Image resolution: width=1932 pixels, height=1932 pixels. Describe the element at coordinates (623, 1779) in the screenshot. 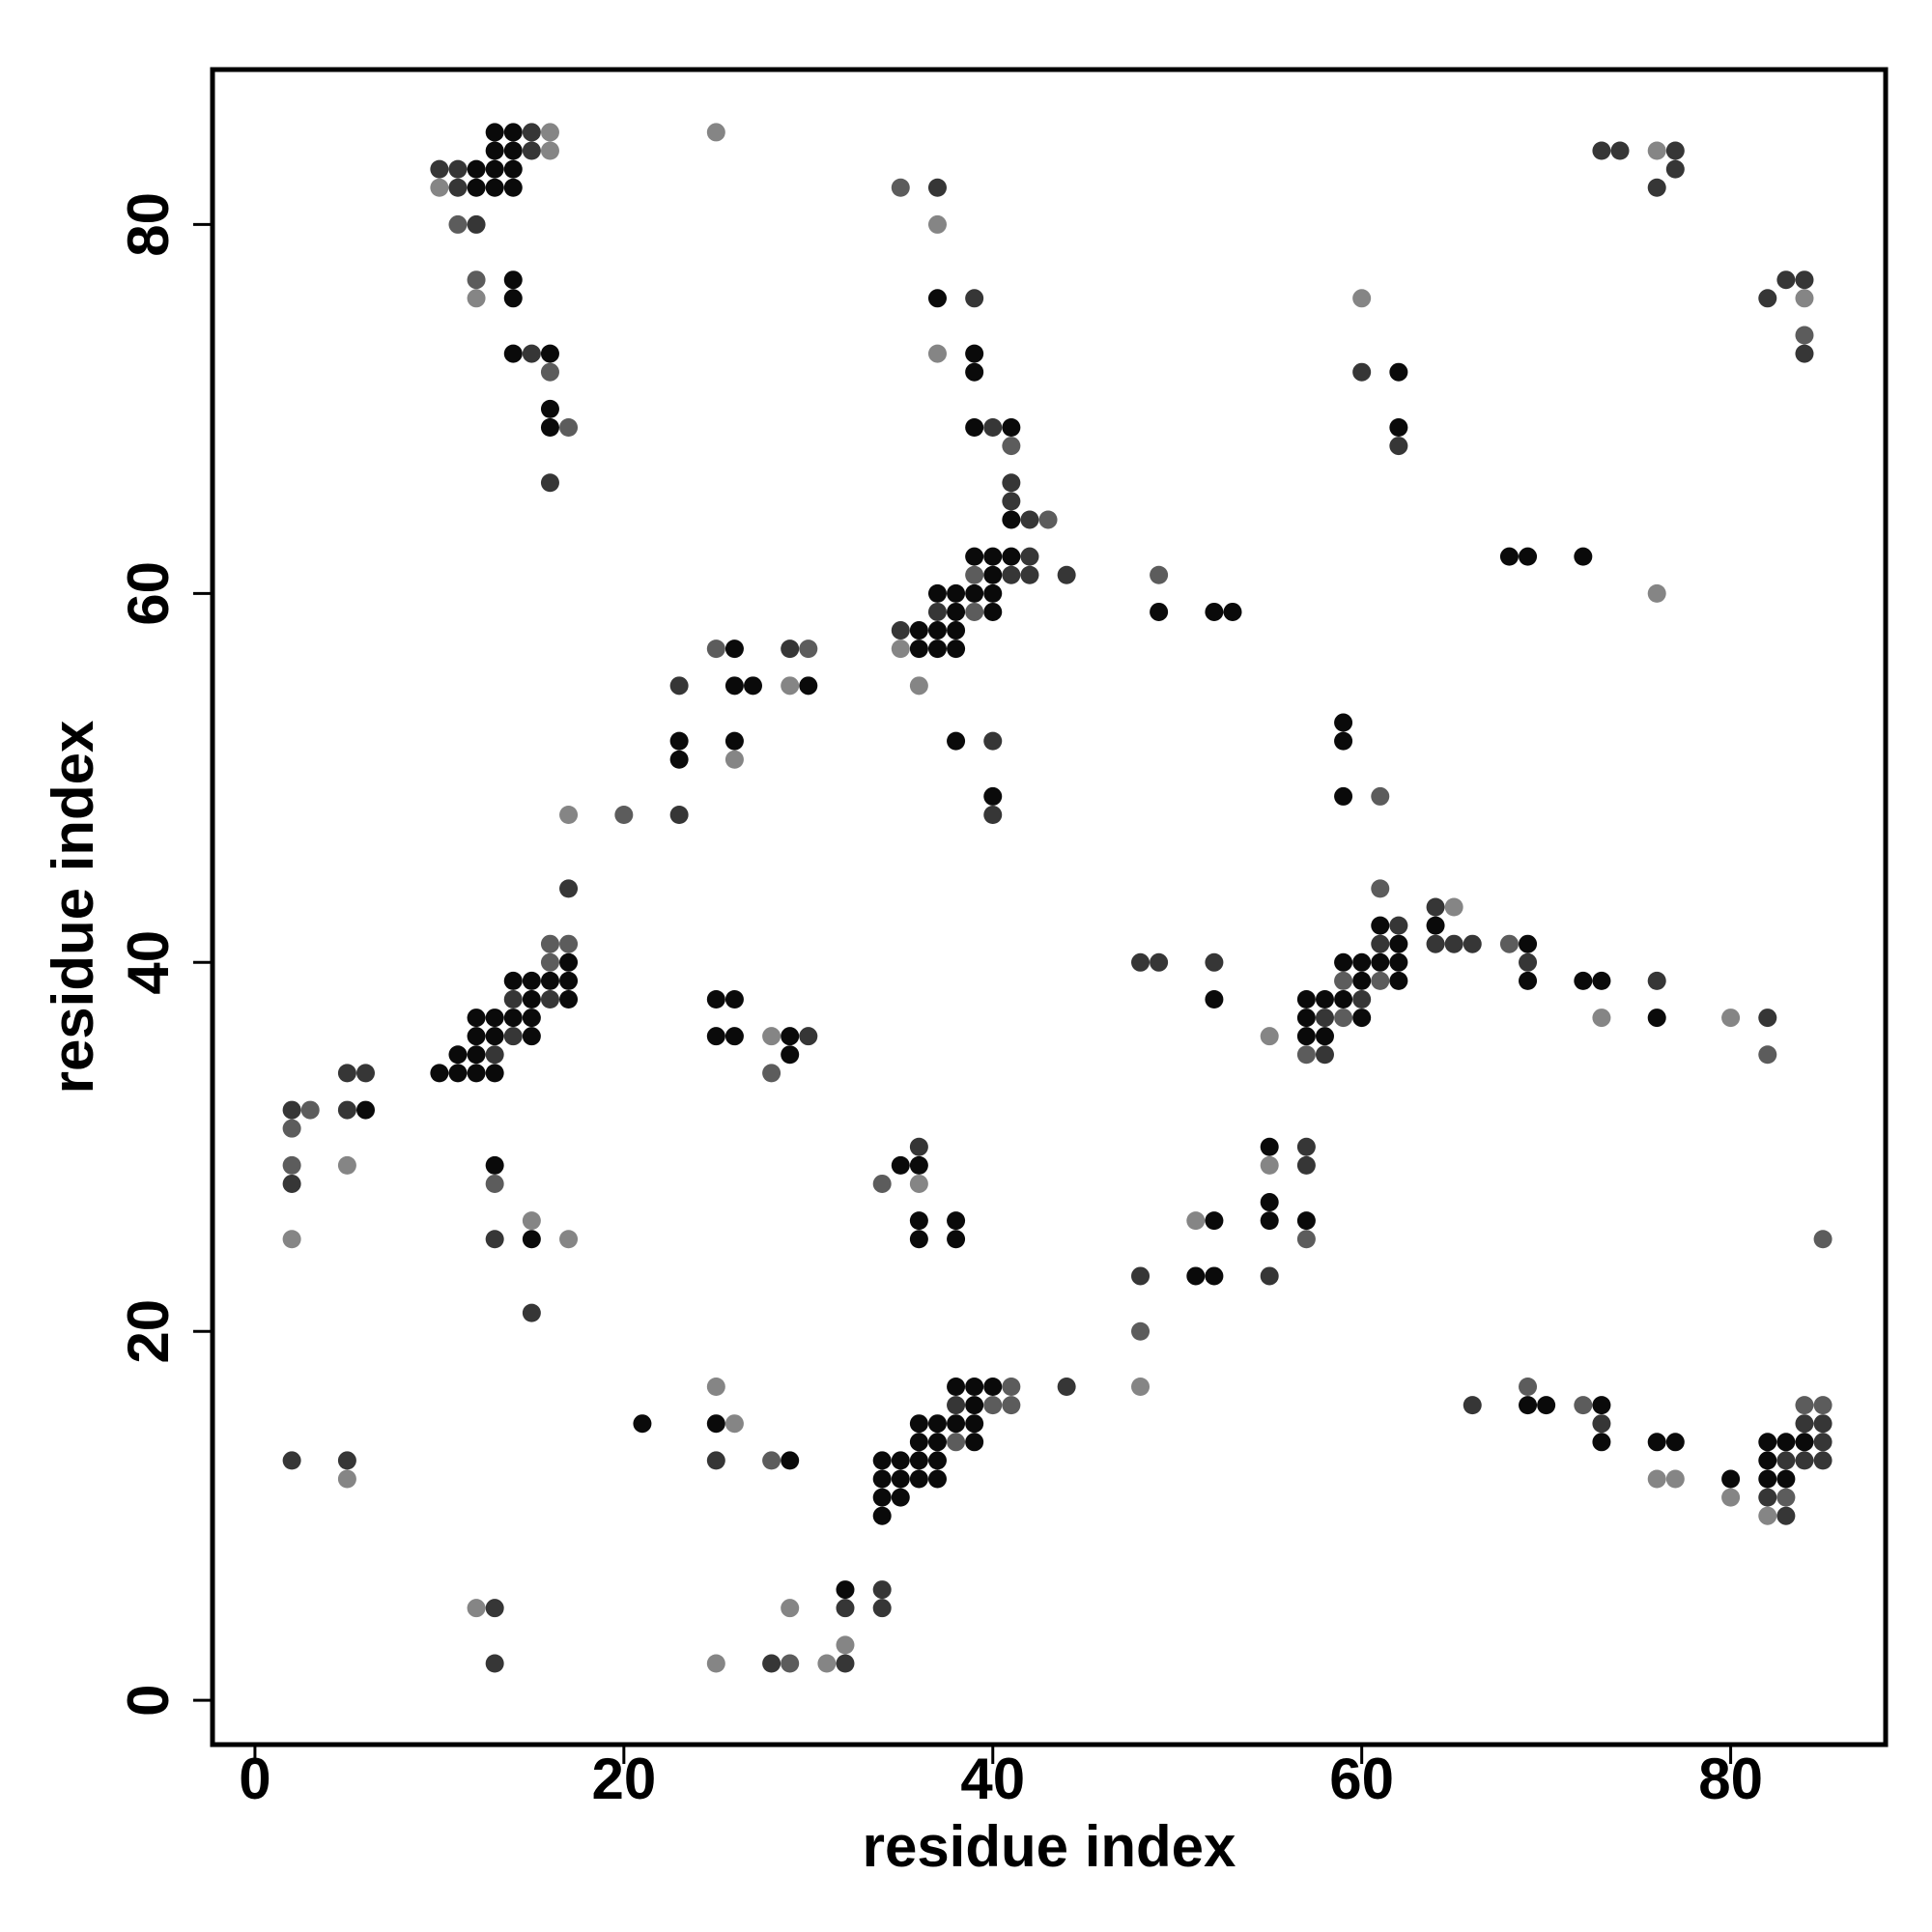

I see `x-tick-label: 20` at that location.